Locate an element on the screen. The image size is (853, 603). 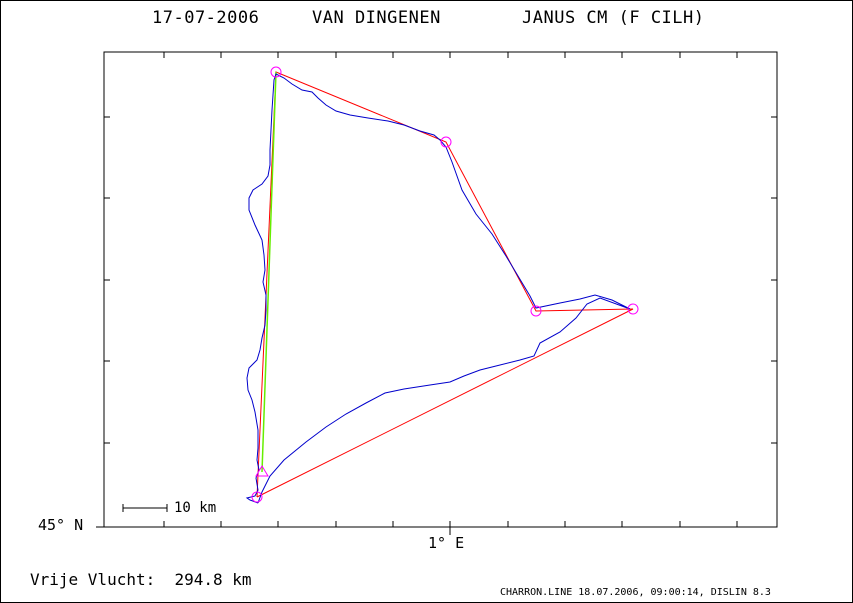
flight-date: 17-07-2006 is located at coordinates (206, 18).